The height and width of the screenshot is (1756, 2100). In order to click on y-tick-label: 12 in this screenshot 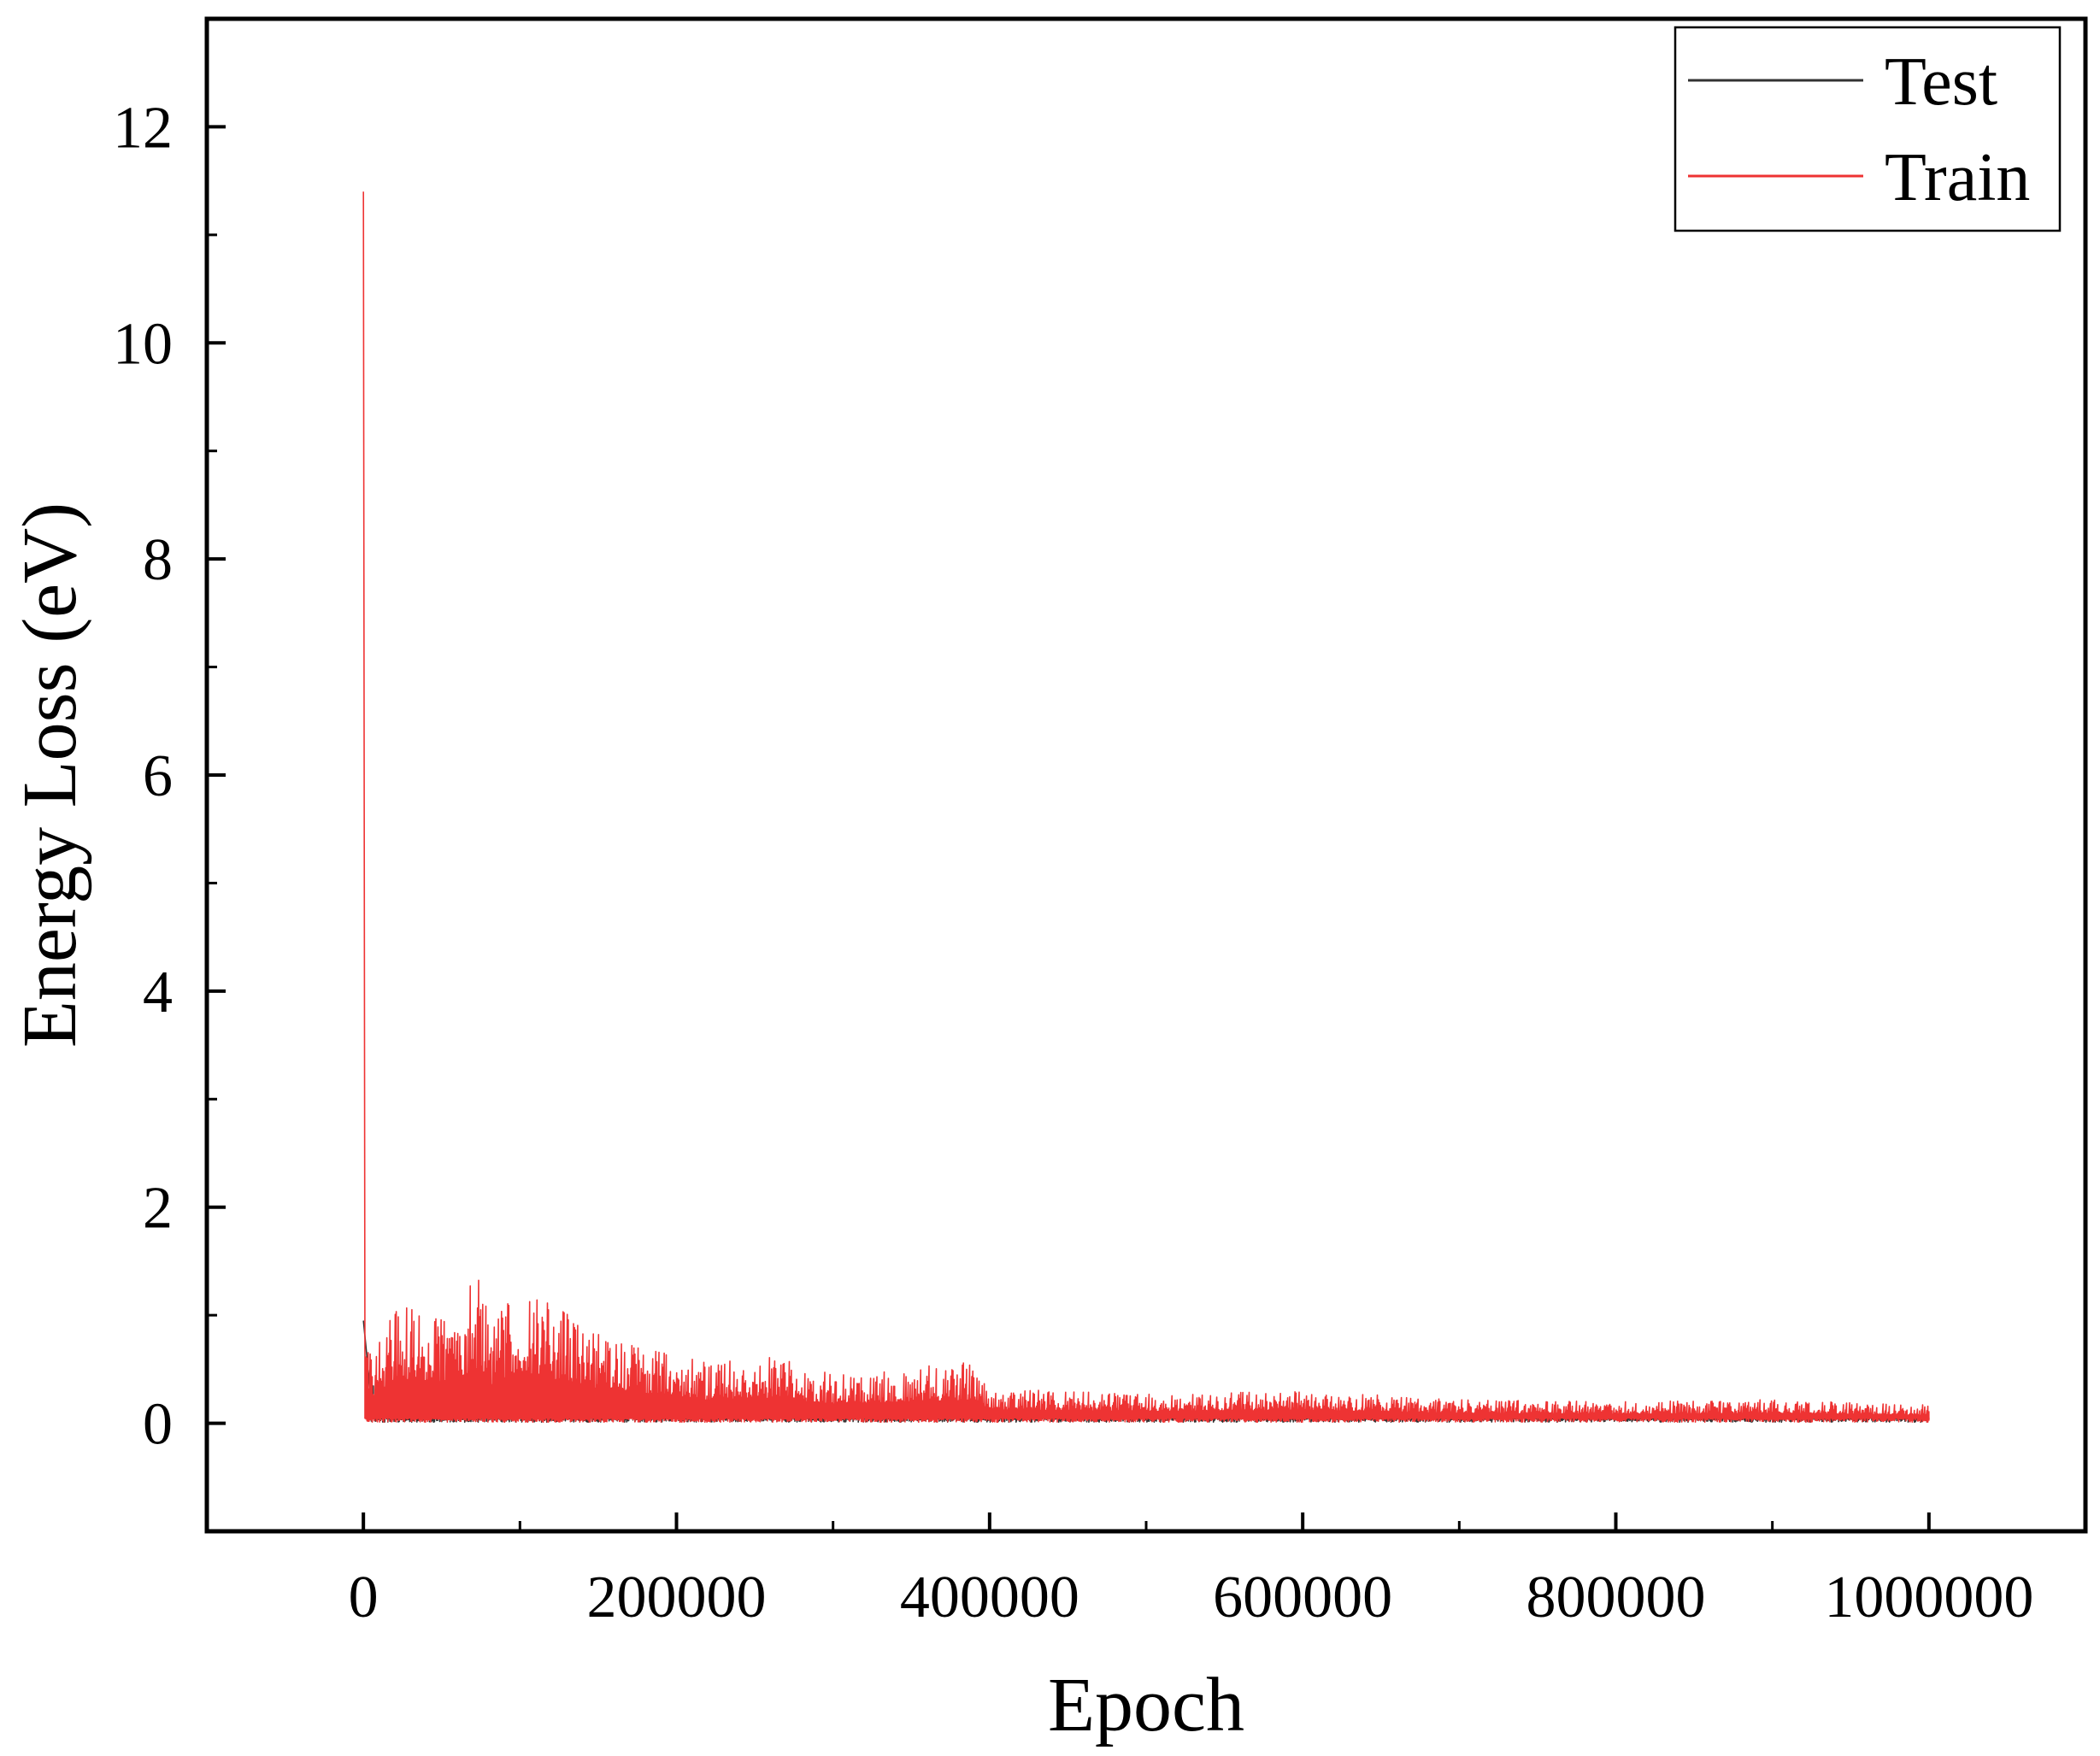, I will do `click(143, 128)`.